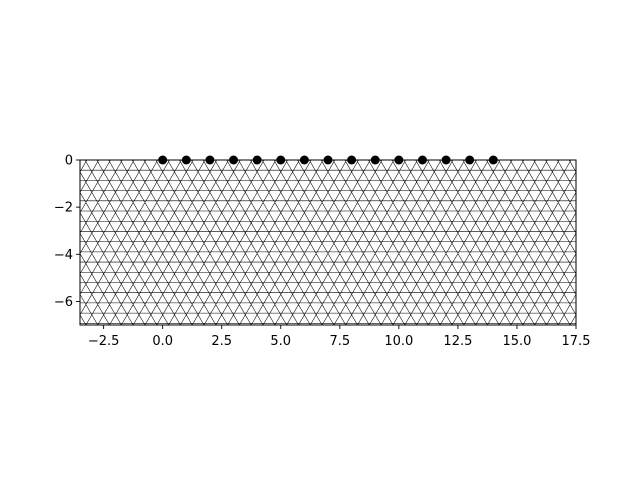  What do you see at coordinates (69, 161) in the screenshot?
I see `y-tick-label: 0` at bounding box center [69, 161].